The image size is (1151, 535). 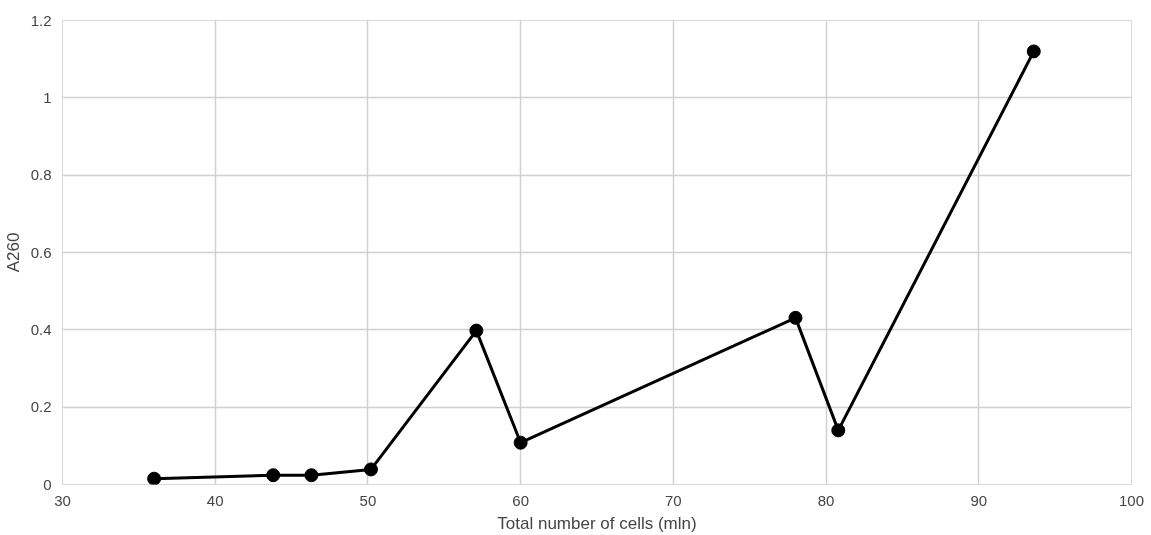 What do you see at coordinates (41, 175) in the screenshot?
I see `y-tick-label: 0.8` at bounding box center [41, 175].